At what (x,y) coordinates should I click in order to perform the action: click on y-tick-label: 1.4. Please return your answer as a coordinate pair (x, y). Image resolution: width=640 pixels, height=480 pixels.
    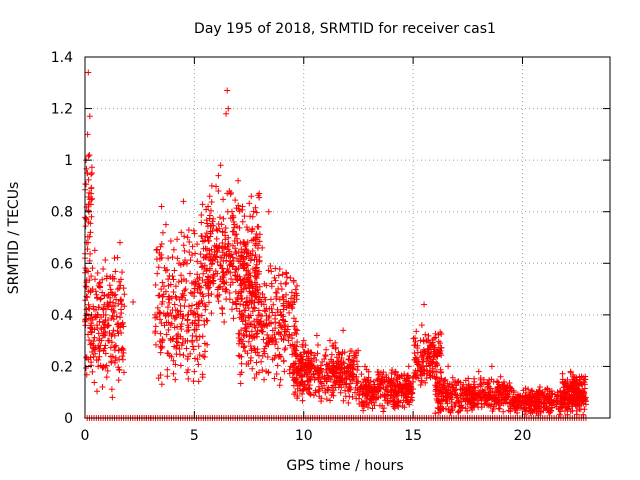
    Looking at the image, I should click on (62, 58).